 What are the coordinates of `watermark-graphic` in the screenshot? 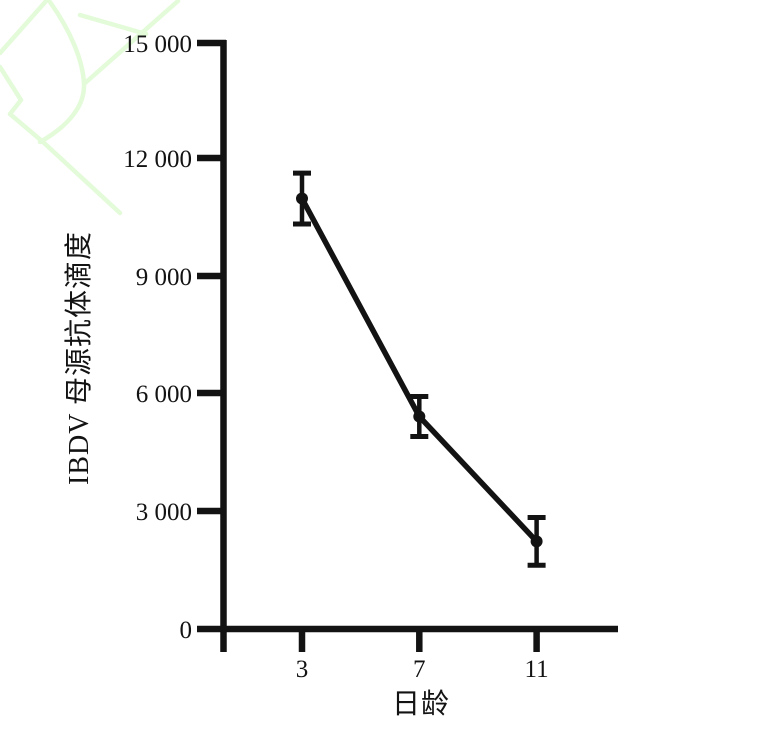 It's located at (90, 108).